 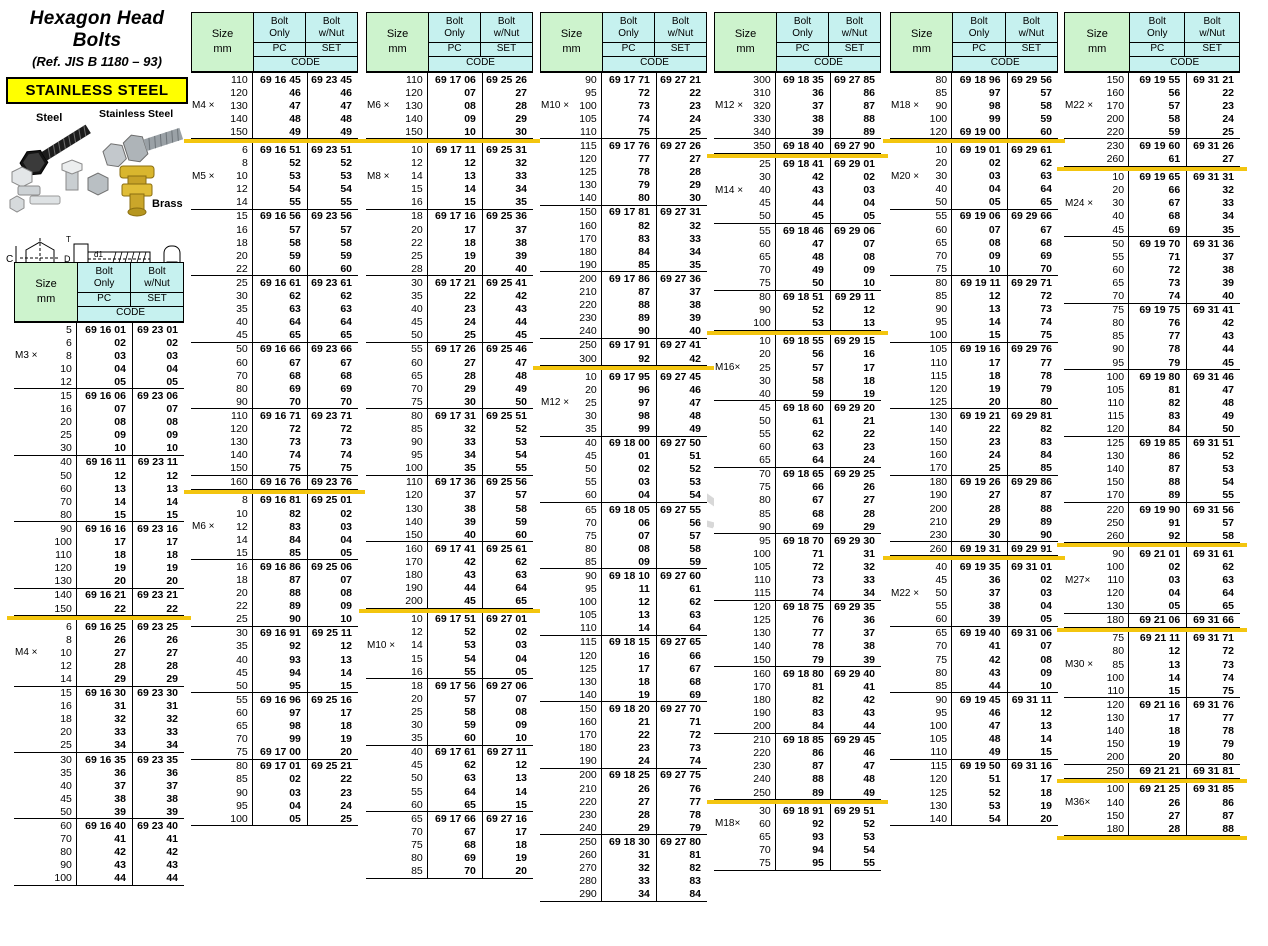 I want to click on bolt-with-nut-code-cell: 18, so click(x=1046, y=792).